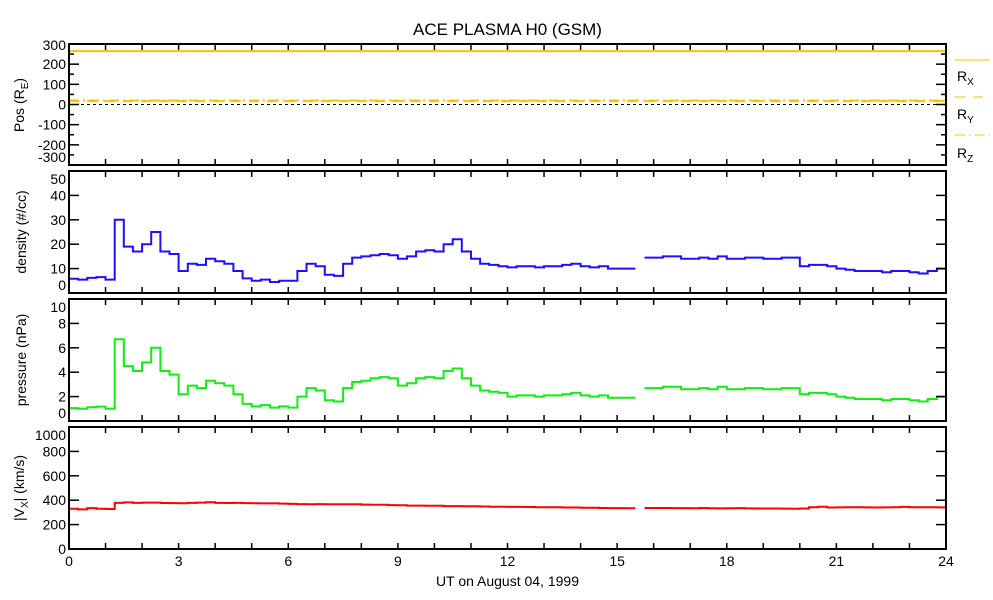 The image size is (993, 600). What do you see at coordinates (288, 561) in the screenshot?
I see `x-tick-label: 6` at bounding box center [288, 561].